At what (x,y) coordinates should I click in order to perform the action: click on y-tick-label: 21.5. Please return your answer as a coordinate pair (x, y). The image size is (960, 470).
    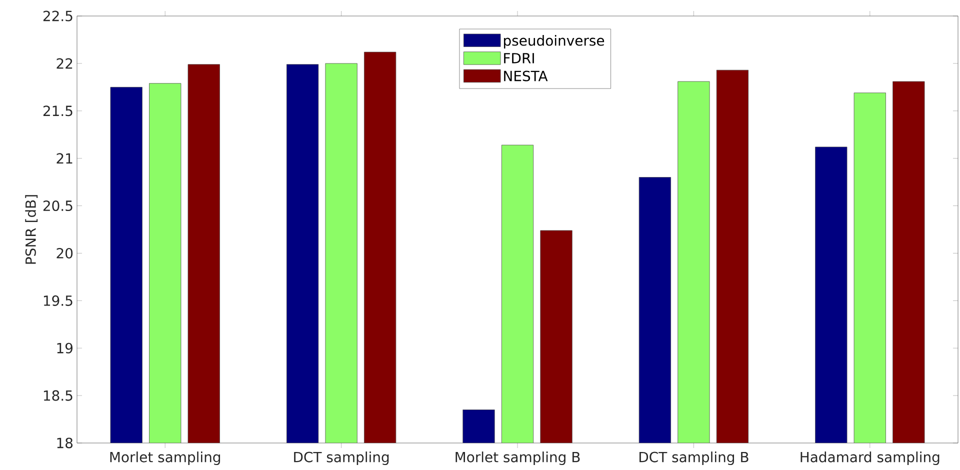
    Looking at the image, I should click on (57, 111).